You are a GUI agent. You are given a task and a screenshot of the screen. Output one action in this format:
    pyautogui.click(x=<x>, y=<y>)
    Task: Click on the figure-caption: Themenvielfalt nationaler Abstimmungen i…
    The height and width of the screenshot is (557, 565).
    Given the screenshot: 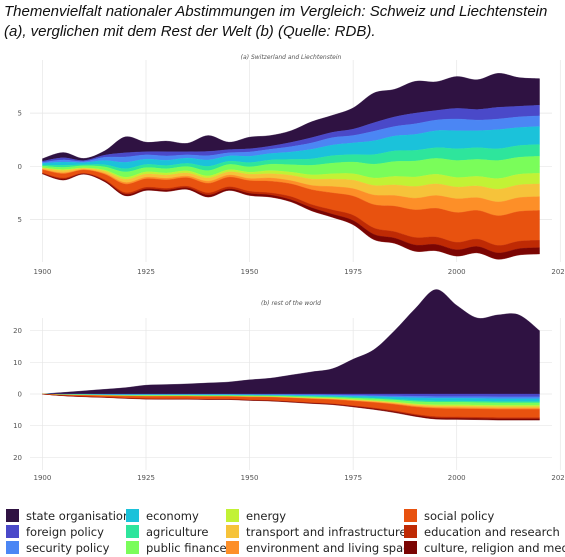 What is the action you would take?
    pyautogui.click(x=276, y=21)
    